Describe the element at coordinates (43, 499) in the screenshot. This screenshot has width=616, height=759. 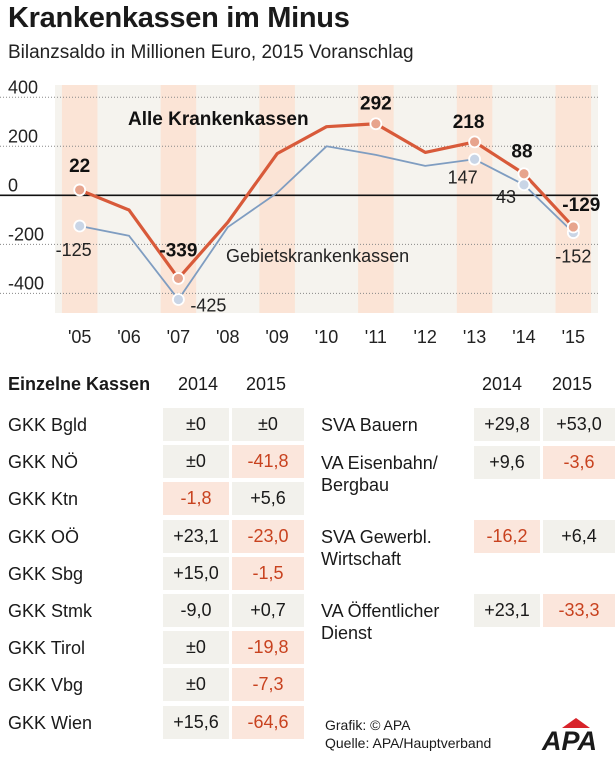
I see `row-label: GKK Ktn` at that location.